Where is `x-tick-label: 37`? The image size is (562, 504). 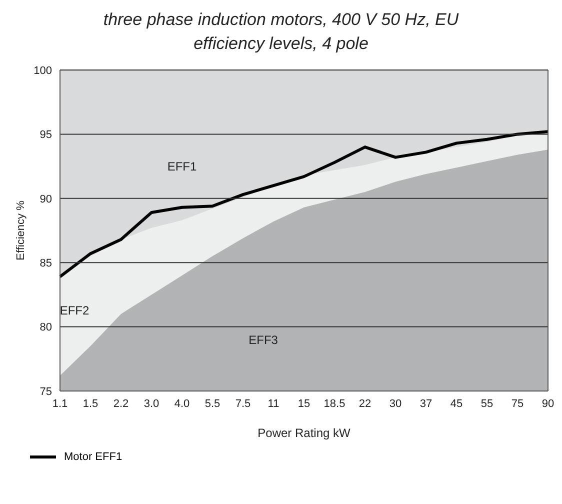 x-tick-label: 37 is located at coordinates (426, 404).